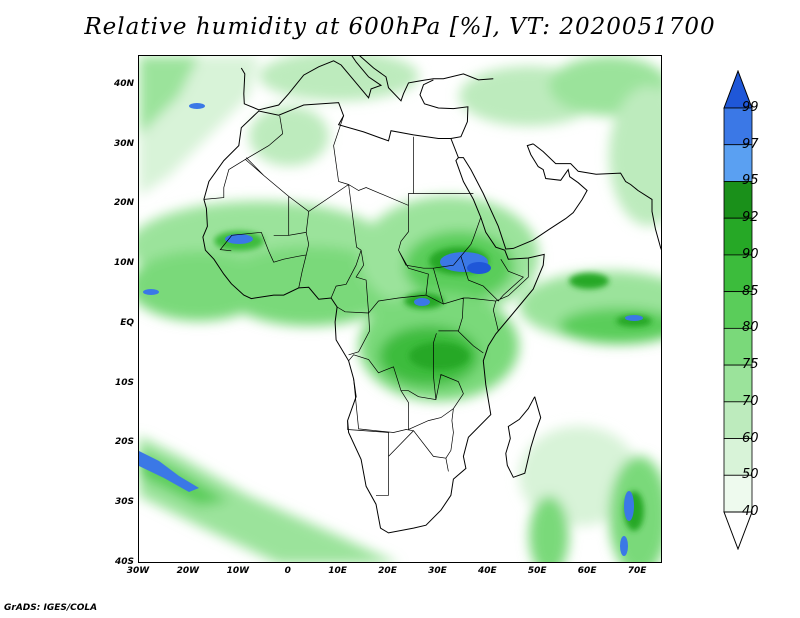 This screenshot has height=618, width=800. Describe the element at coordinates (750, 218) in the screenshot. I see `colorbar-level-label: 92` at that location.